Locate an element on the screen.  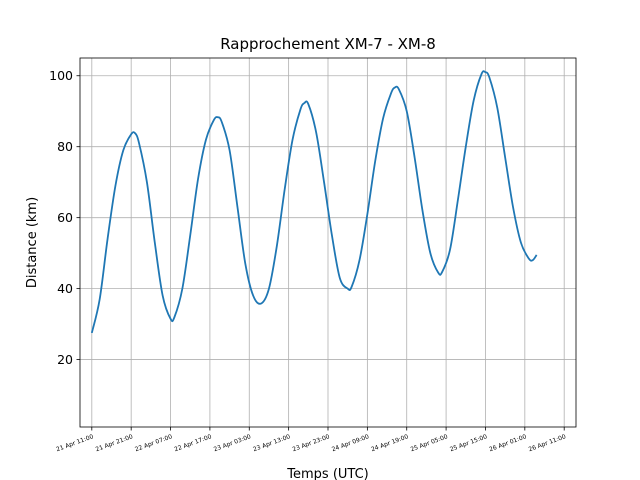
y-axis-label: Distance (km) is located at coordinates (32, 242).